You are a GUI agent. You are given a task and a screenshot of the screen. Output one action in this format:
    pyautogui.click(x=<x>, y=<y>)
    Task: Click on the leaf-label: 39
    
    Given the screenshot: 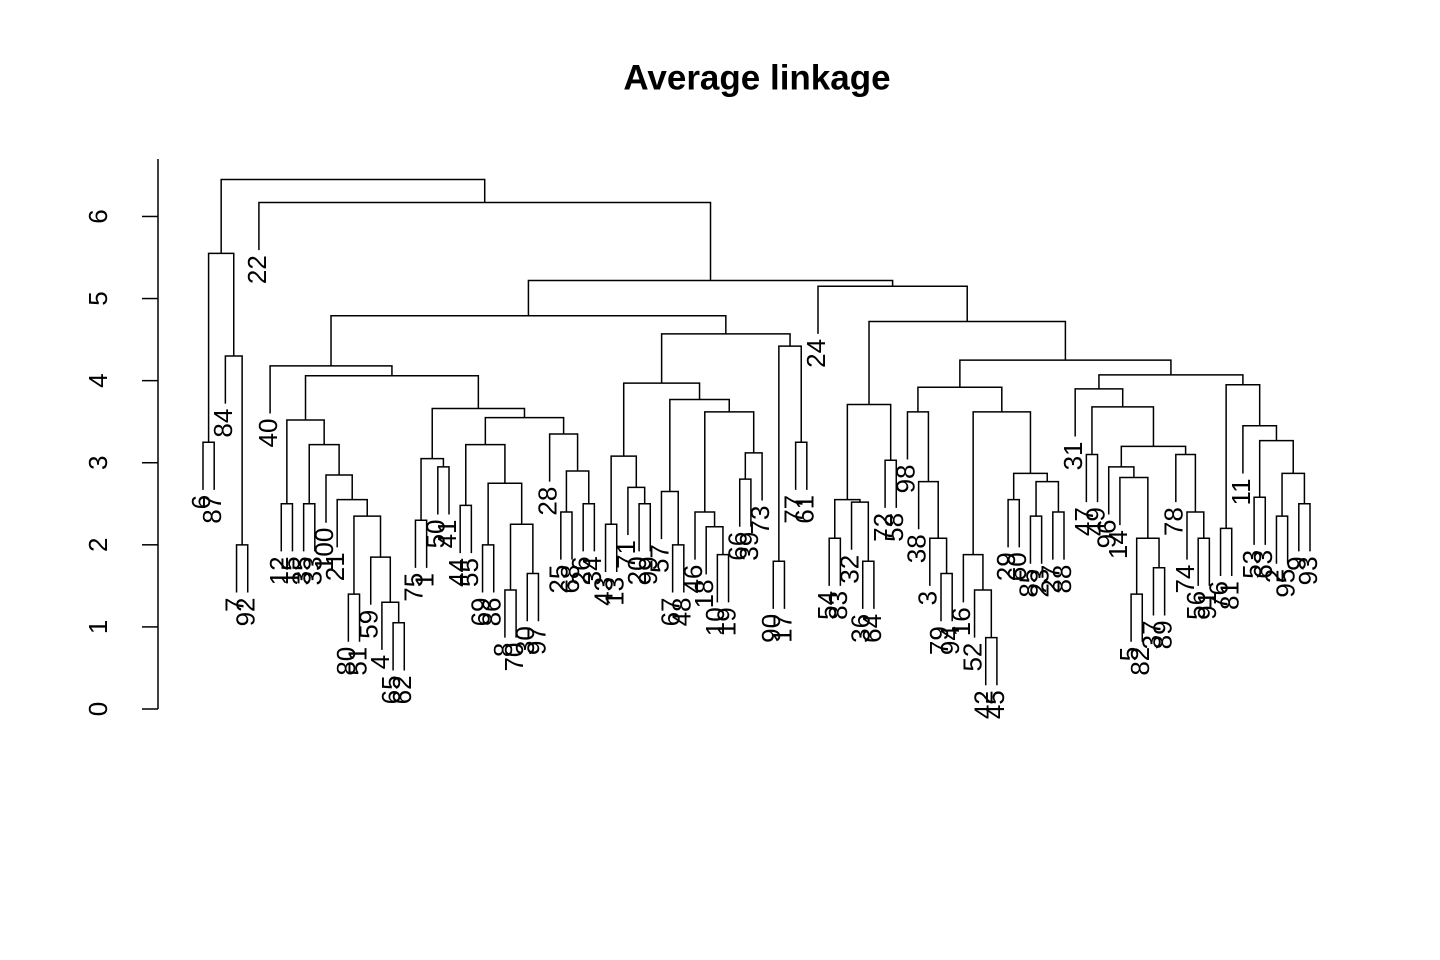 What is the action you would take?
    pyautogui.click(x=749, y=546)
    